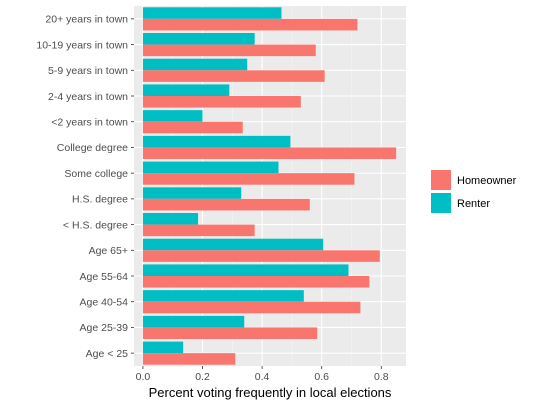  I want to click on x-tick-label: 0.4, so click(262, 377).